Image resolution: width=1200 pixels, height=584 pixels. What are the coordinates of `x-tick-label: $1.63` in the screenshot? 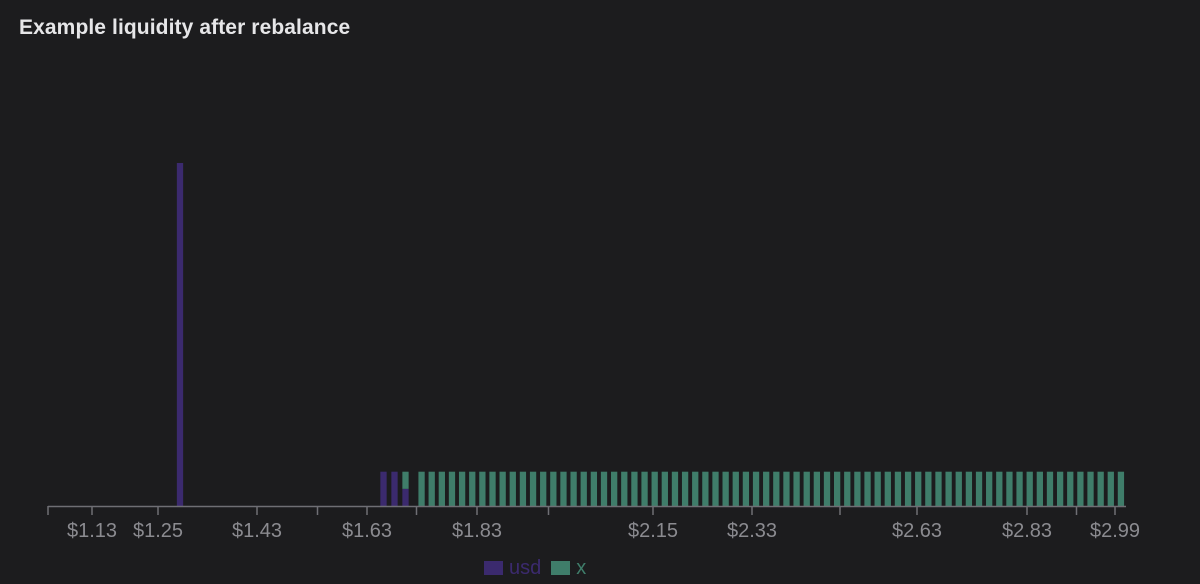 It's located at (367, 531).